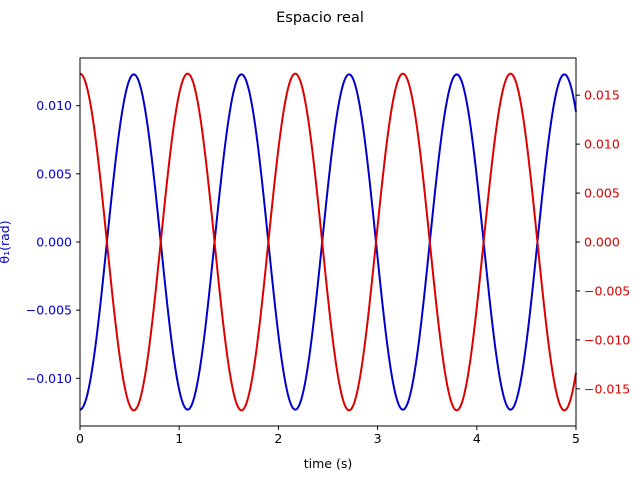 The height and width of the screenshot is (480, 640). What do you see at coordinates (378, 438) in the screenshot?
I see `x-tick-label: 3` at bounding box center [378, 438].